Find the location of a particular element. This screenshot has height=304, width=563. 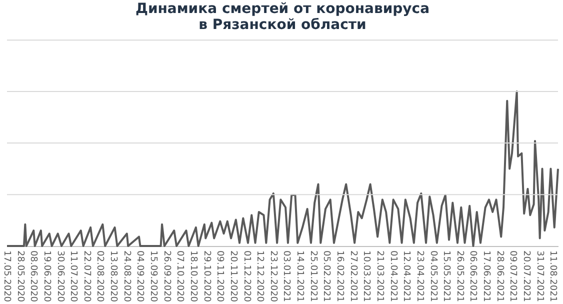

x-tick-label: 20.07.2021 is located at coordinates (526, 276).